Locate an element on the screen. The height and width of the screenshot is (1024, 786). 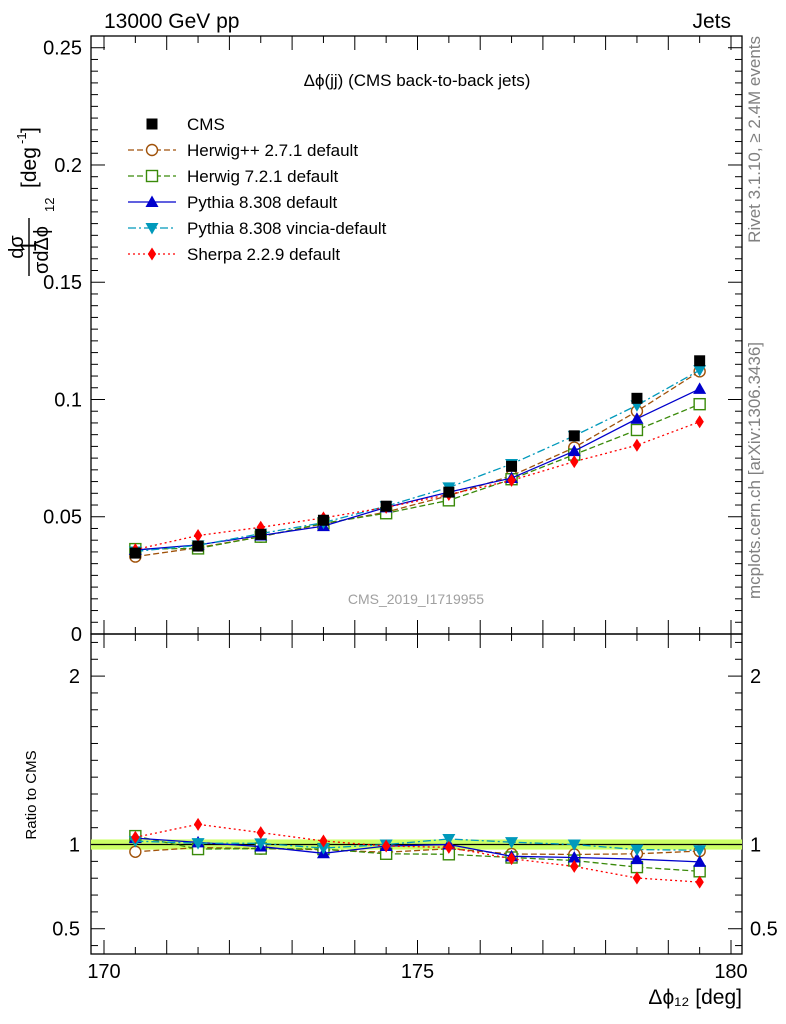
ratio-y-tick-label: 0.5 is located at coordinates (66, 930).